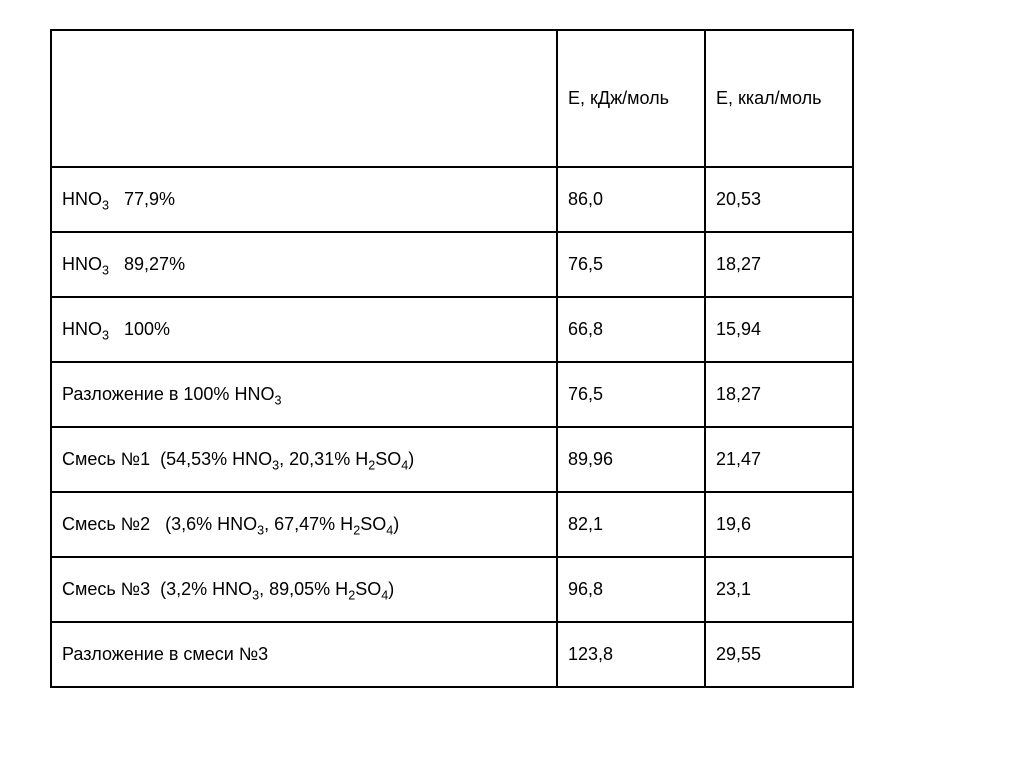  Describe the element at coordinates (779, 589) in the screenshot. I see `value-kcal: 23,1` at that location.